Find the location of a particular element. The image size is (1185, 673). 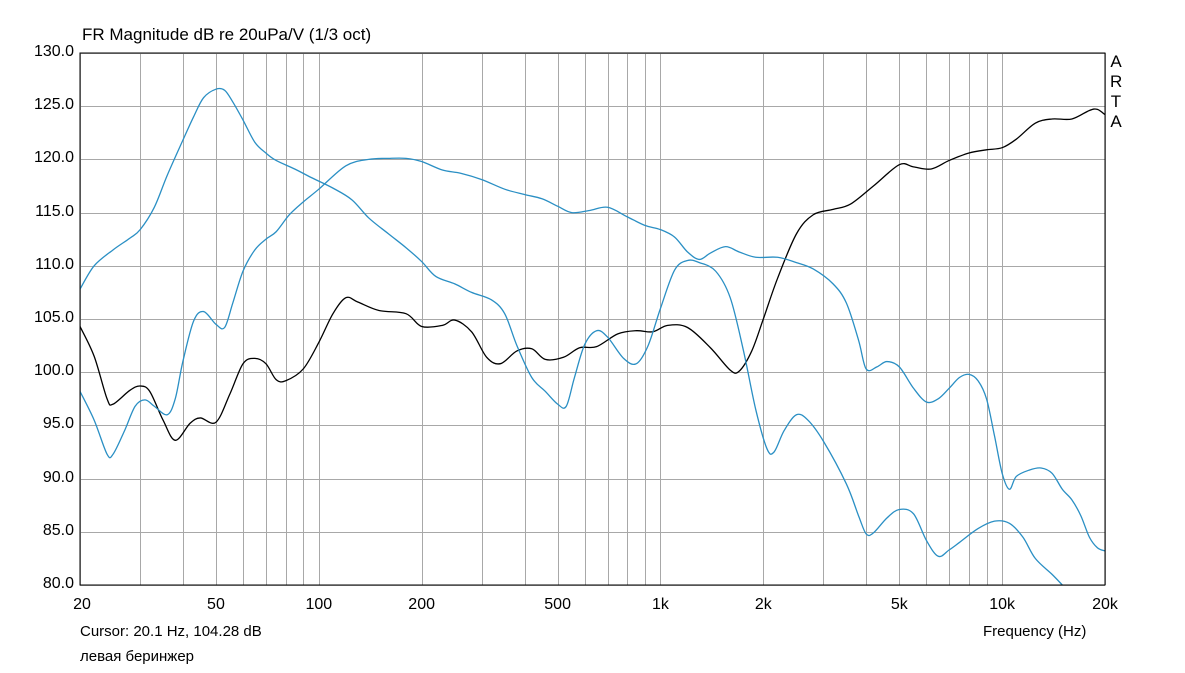

arta-logo: A R T A is located at coordinates (1116, 92).